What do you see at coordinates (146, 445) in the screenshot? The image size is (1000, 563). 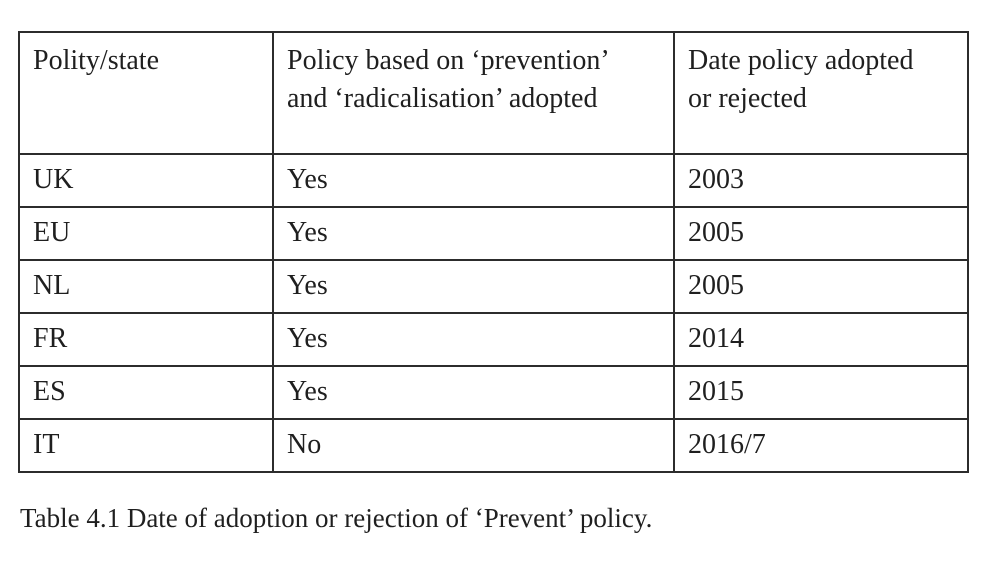 I see `cell-polity: IT` at bounding box center [146, 445].